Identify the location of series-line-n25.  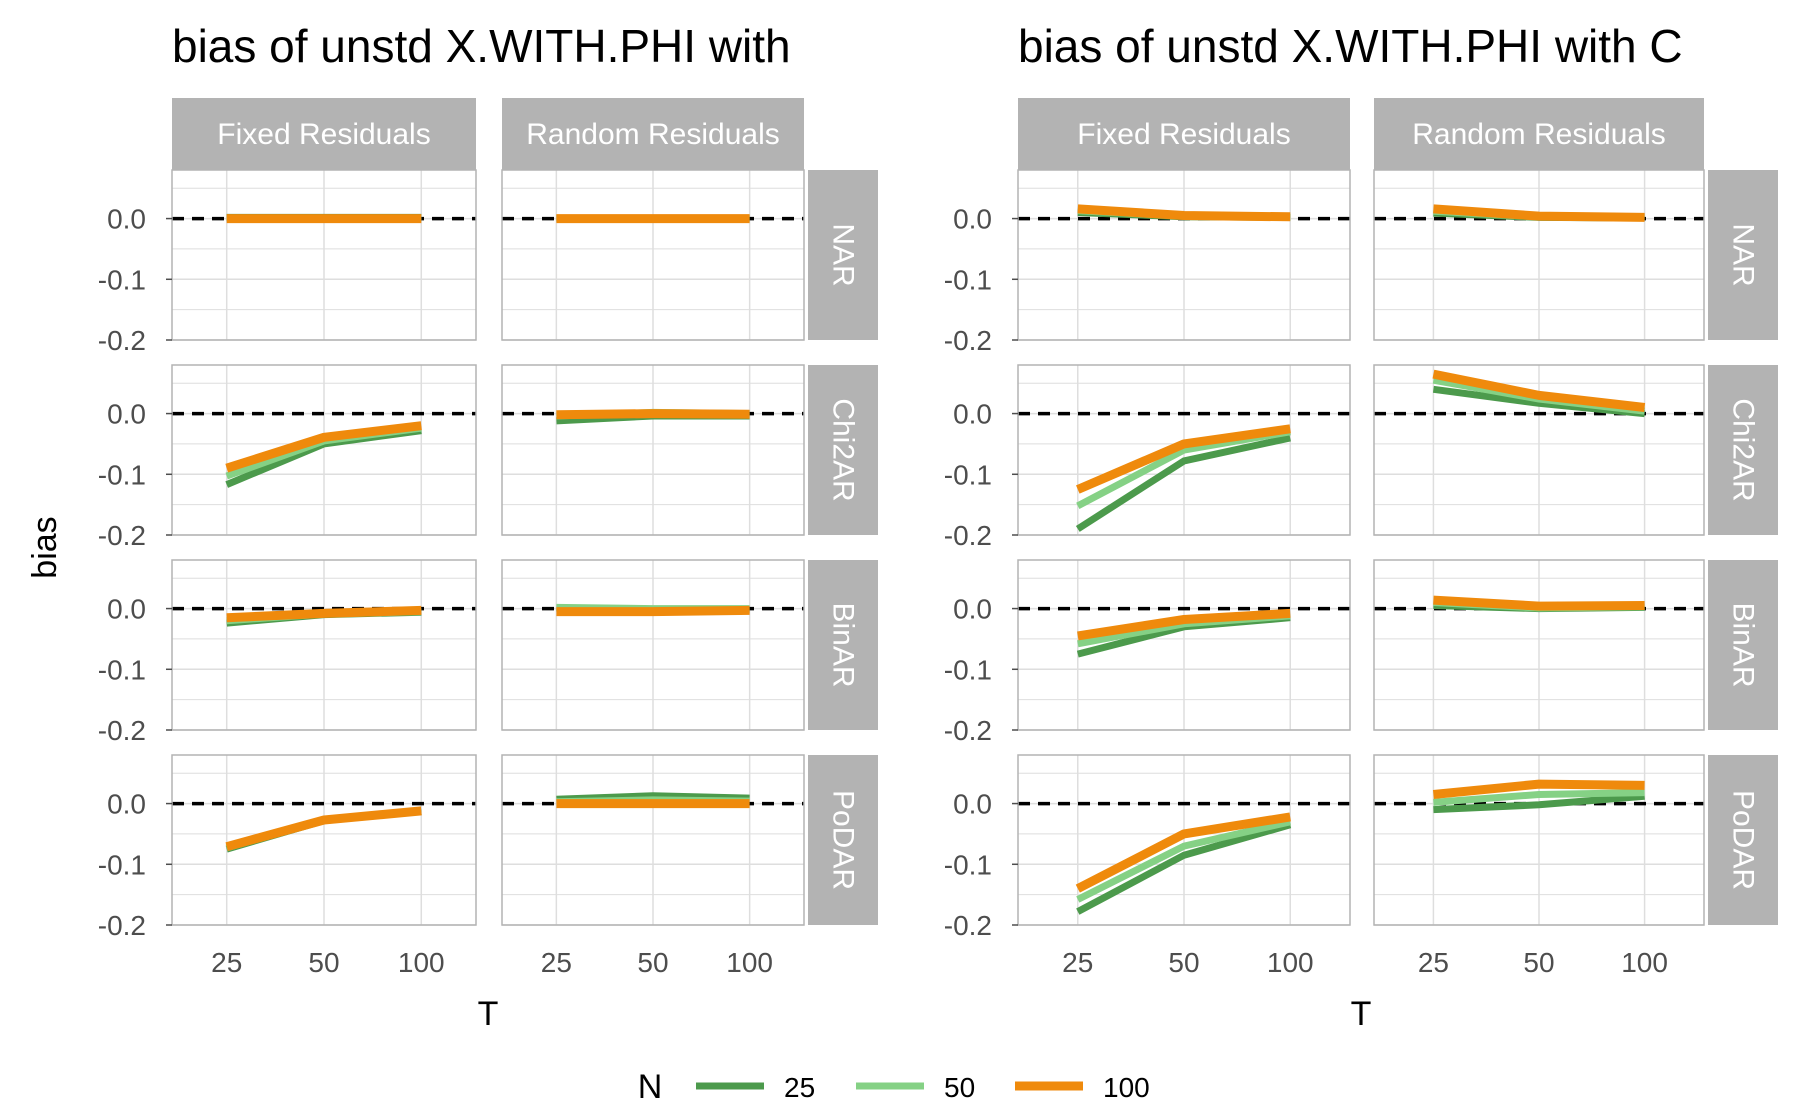
(1184, 868).